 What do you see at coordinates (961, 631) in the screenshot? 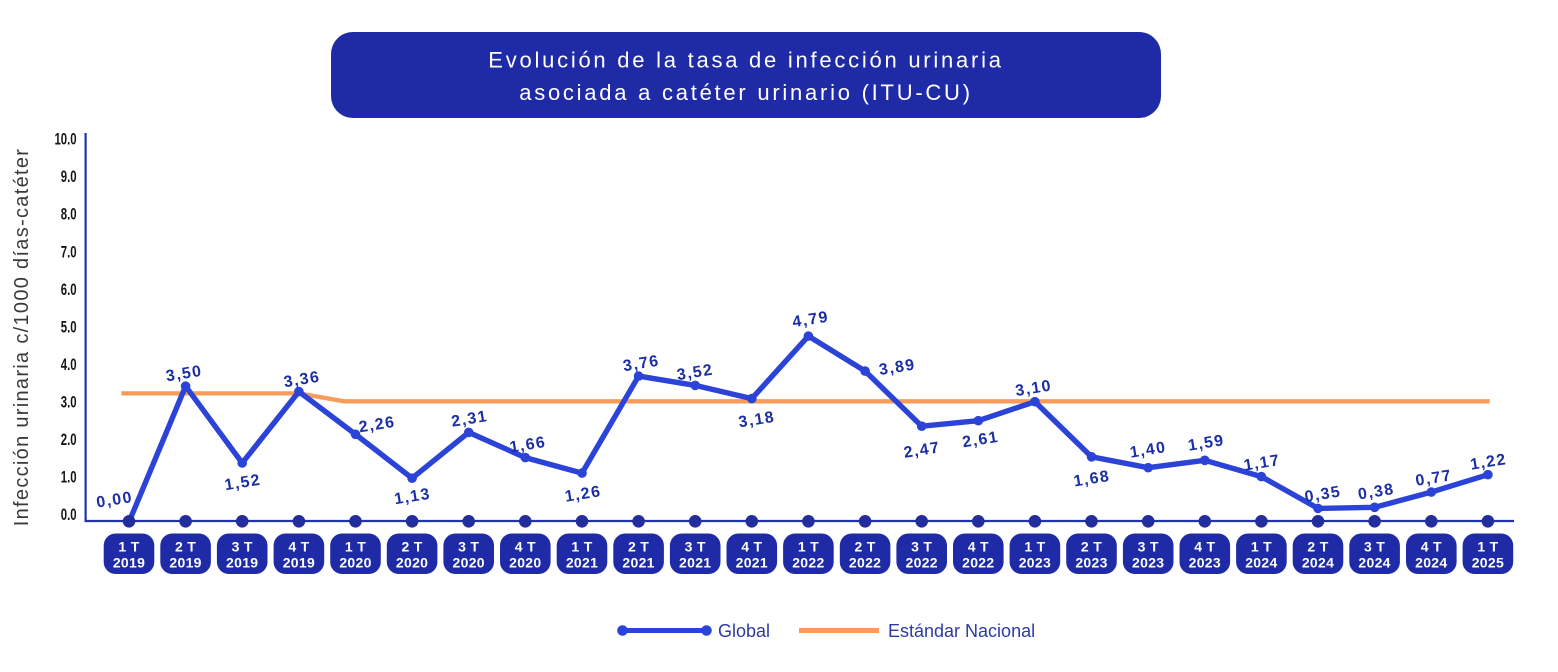
I see `svg-text: Estándar Nacional` at bounding box center [961, 631].